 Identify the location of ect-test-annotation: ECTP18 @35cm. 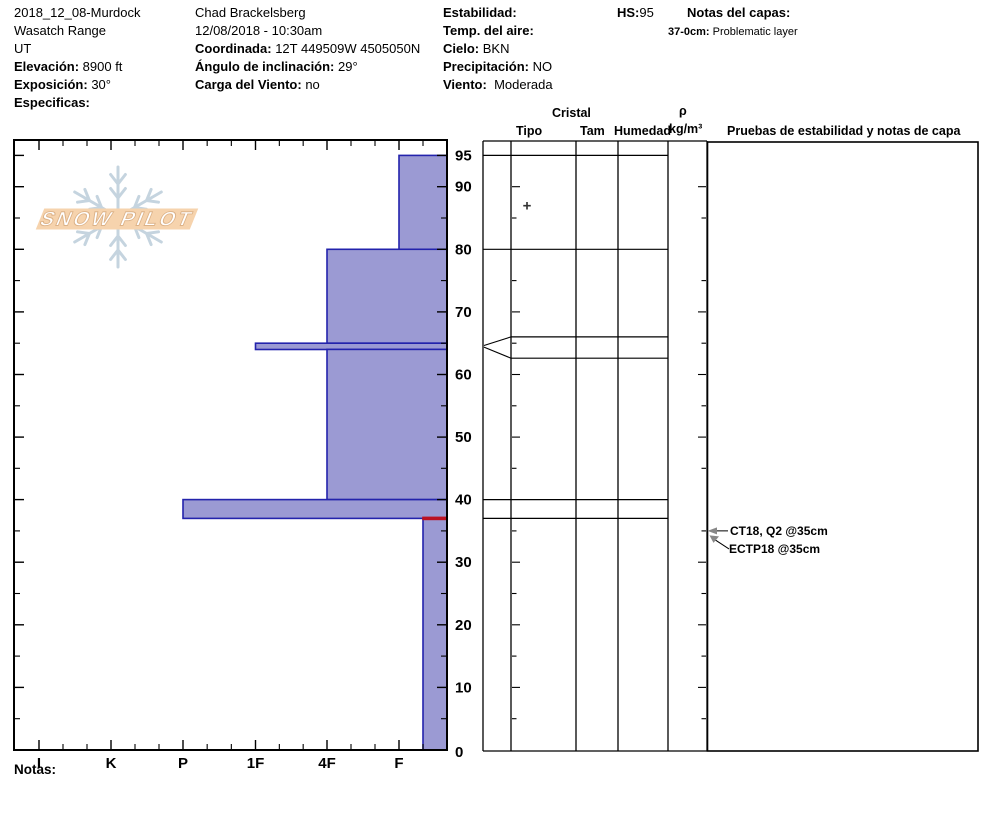
(774, 549).